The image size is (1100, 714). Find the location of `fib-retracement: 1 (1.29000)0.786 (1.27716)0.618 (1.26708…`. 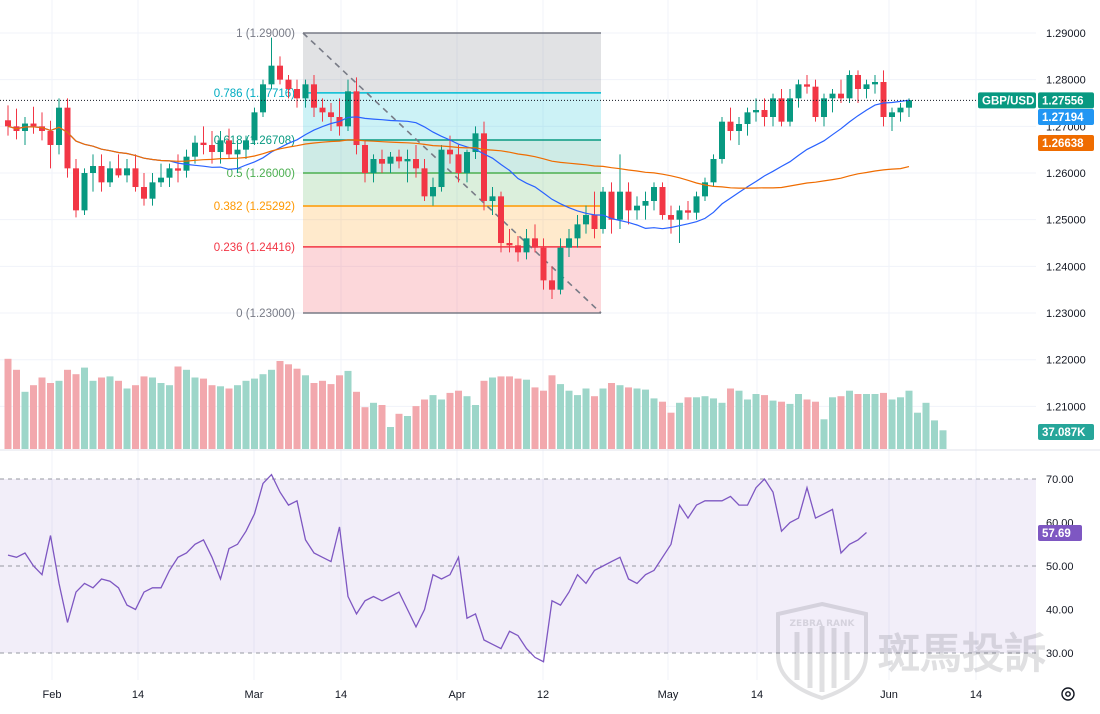

fib-retracement: 1 (1.29000)0.786 (1.27716)0.618 (1.26708… is located at coordinates (408, 174).